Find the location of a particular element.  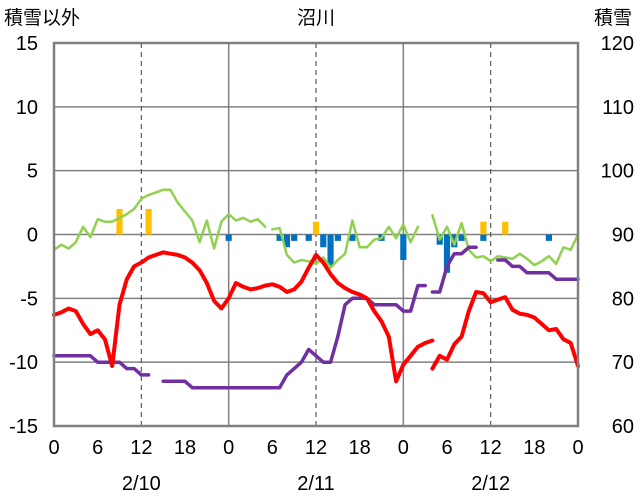

date-label: 2/12 is located at coordinates (490, 484).